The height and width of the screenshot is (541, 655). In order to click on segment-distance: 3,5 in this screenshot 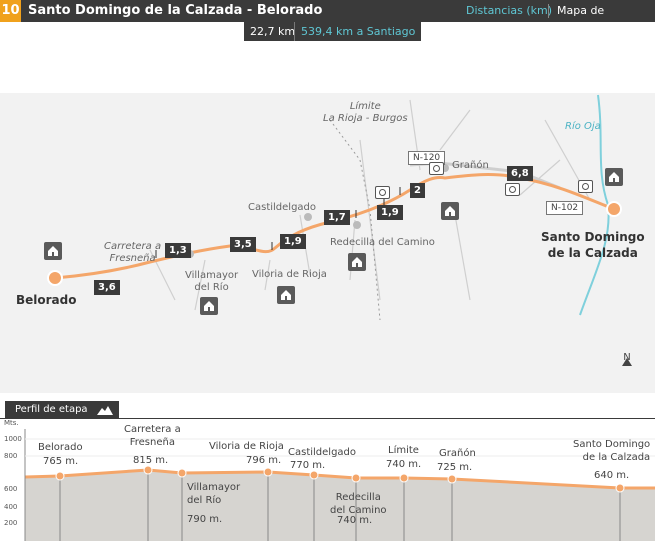, I will do `click(243, 244)`.